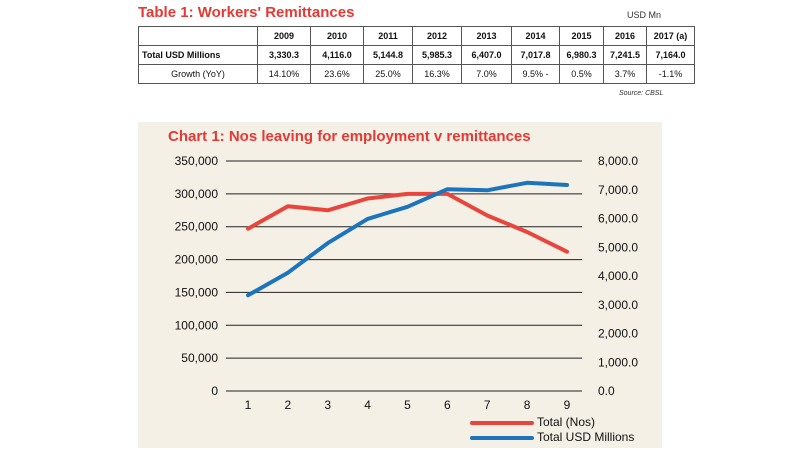 This screenshot has width=800, height=450. What do you see at coordinates (527, 405) in the screenshot?
I see `x-axis-tick-label: 8` at bounding box center [527, 405].